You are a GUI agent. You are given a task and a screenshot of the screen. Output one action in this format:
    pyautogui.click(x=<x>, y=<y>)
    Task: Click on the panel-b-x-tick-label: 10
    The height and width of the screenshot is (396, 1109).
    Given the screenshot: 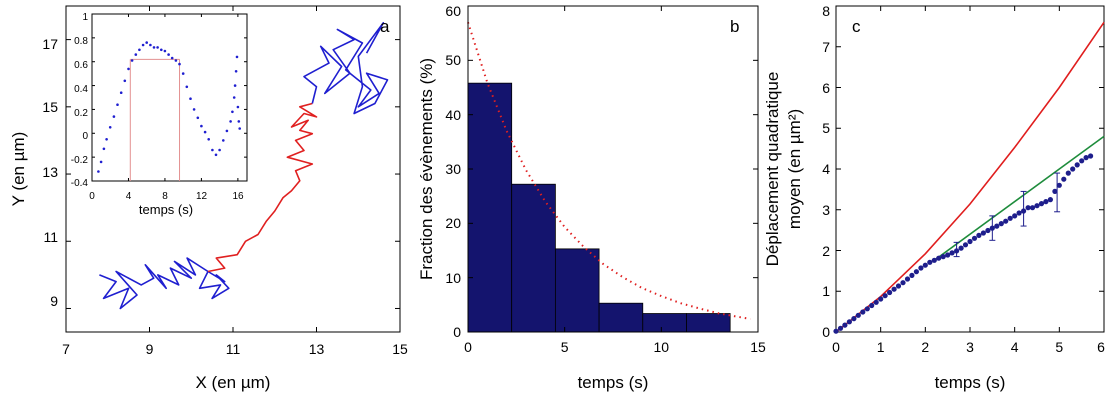 What is the action you would take?
    pyautogui.click(x=662, y=347)
    